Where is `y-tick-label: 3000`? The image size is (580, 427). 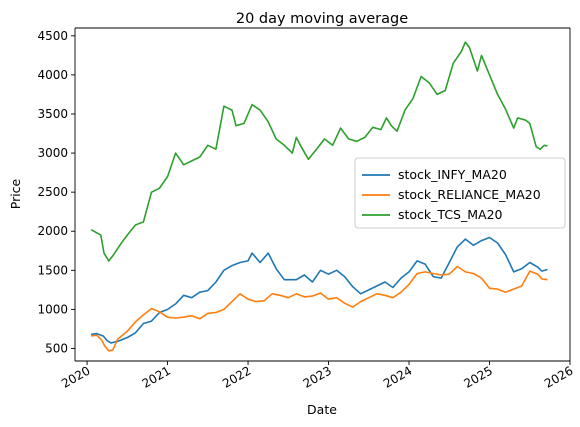 y-tick-label: 3000 is located at coordinates (52, 153).